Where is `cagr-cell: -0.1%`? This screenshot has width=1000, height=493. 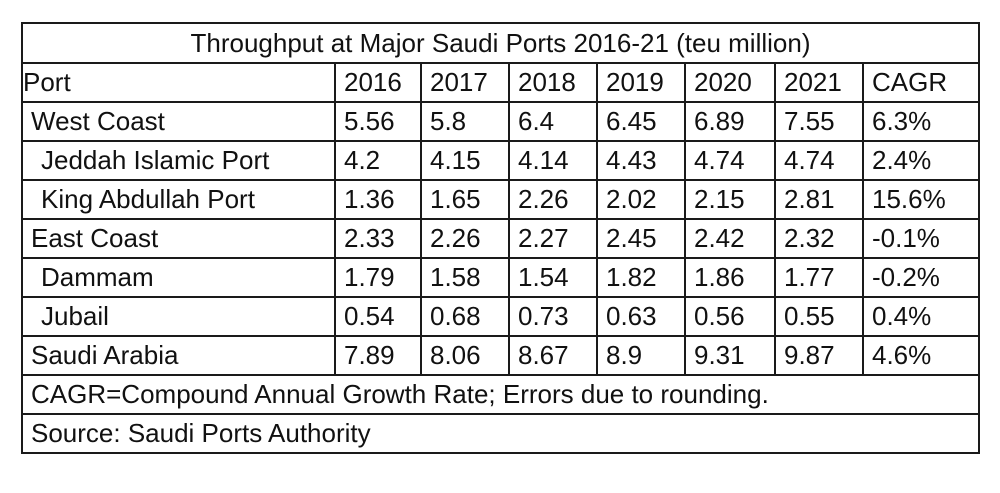 cagr-cell: -0.1% is located at coordinates (921, 238).